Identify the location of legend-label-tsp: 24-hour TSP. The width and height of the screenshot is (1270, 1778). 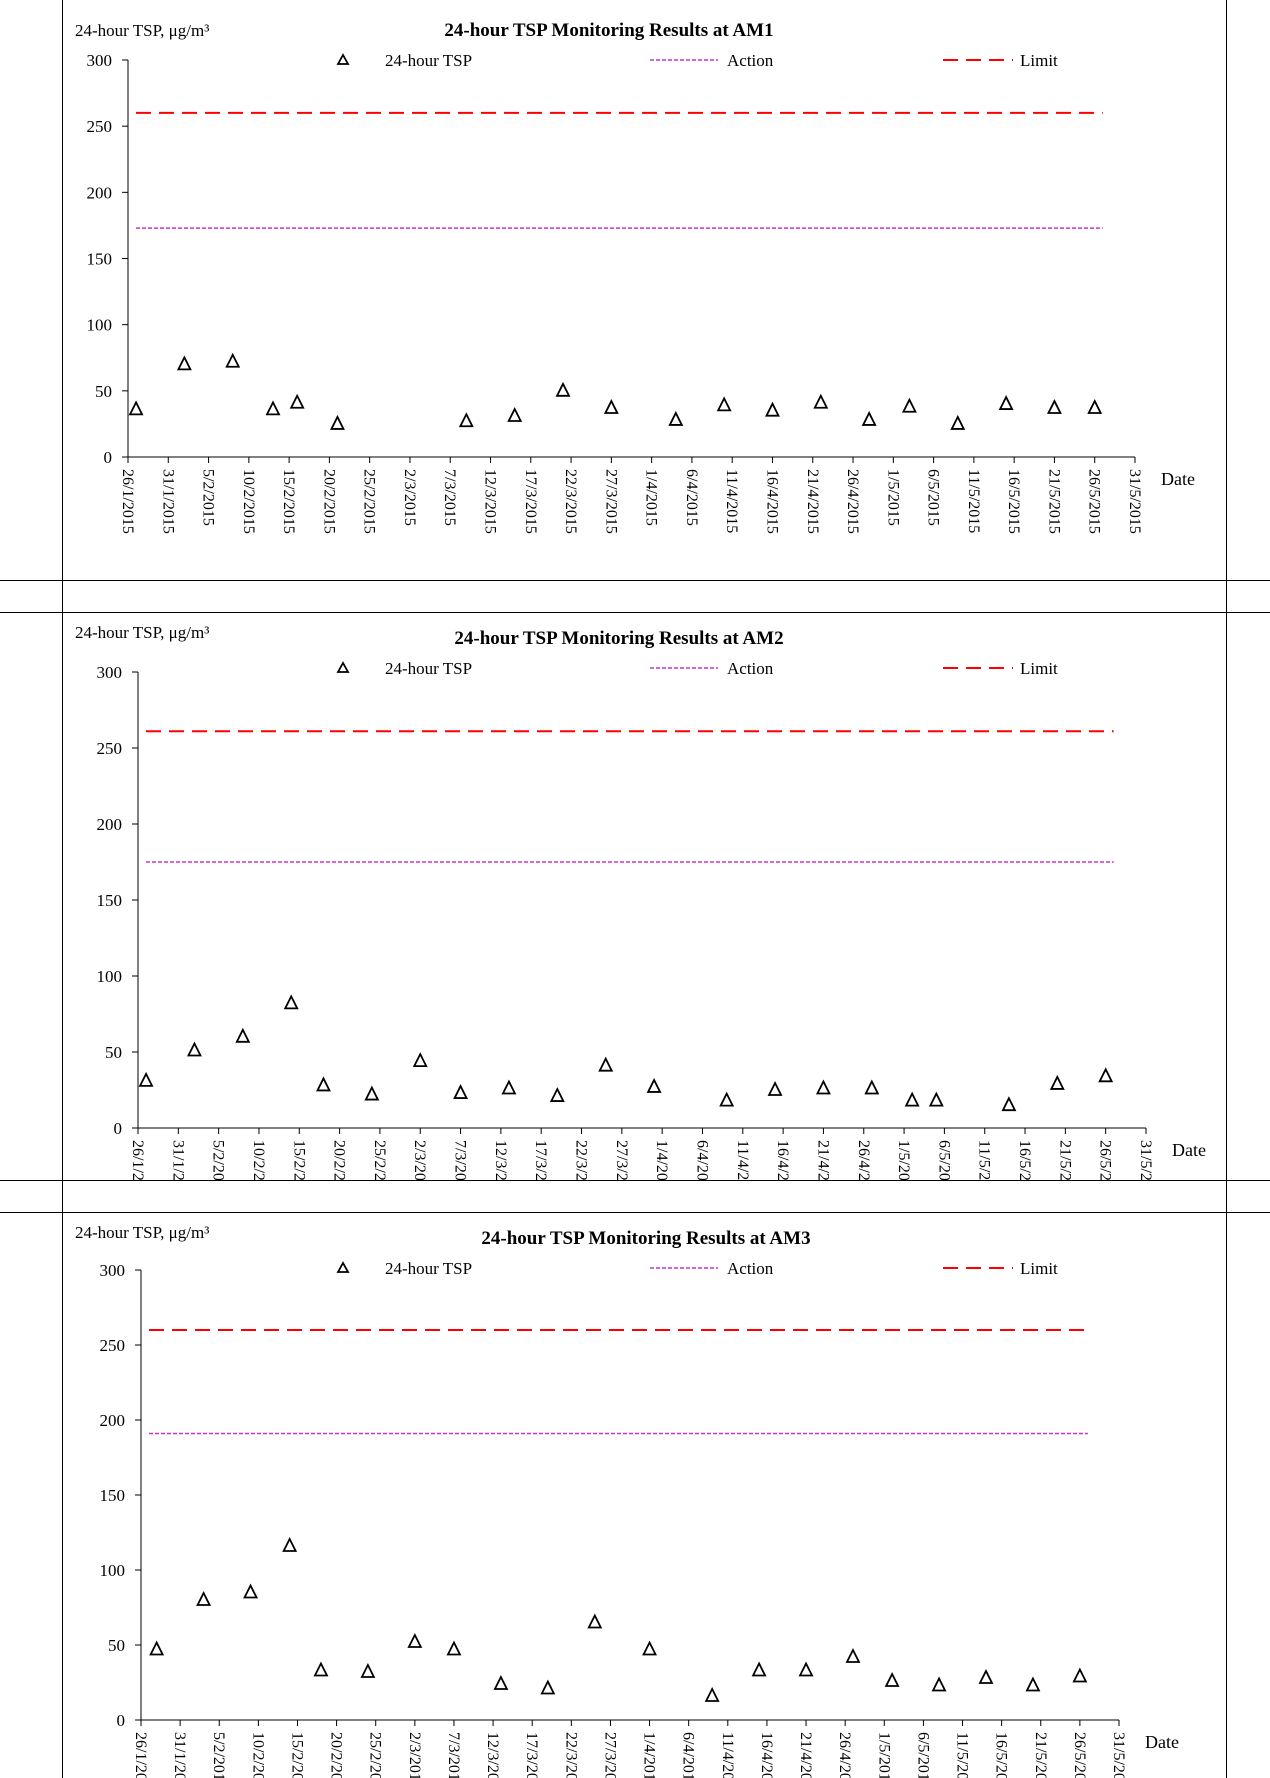
(428, 60).